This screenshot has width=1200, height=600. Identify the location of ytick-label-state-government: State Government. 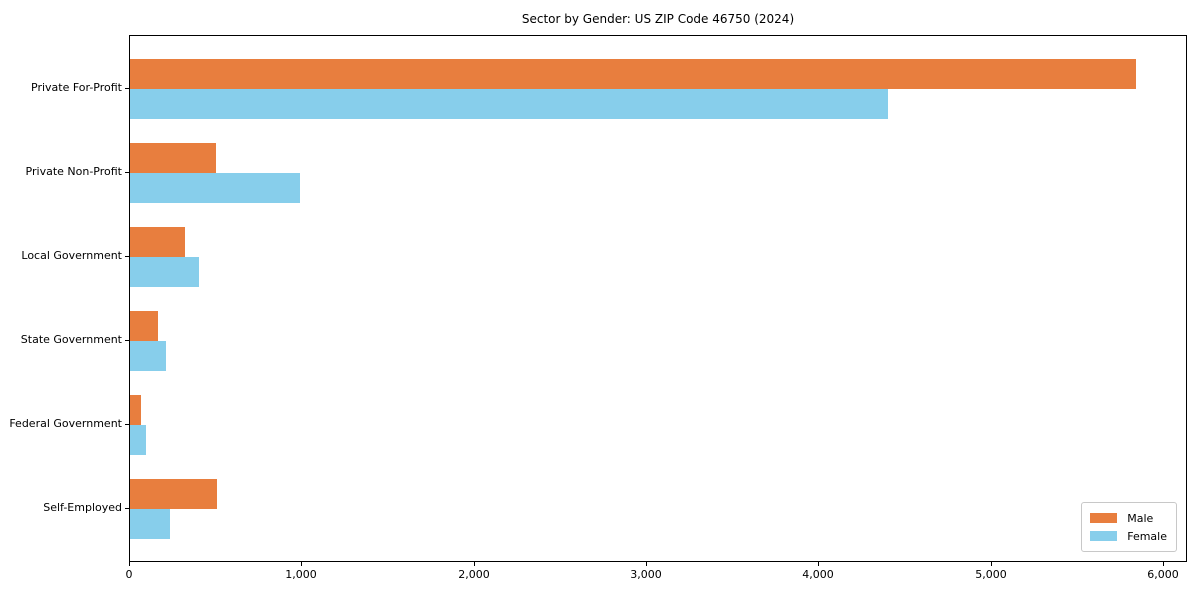
(71, 339).